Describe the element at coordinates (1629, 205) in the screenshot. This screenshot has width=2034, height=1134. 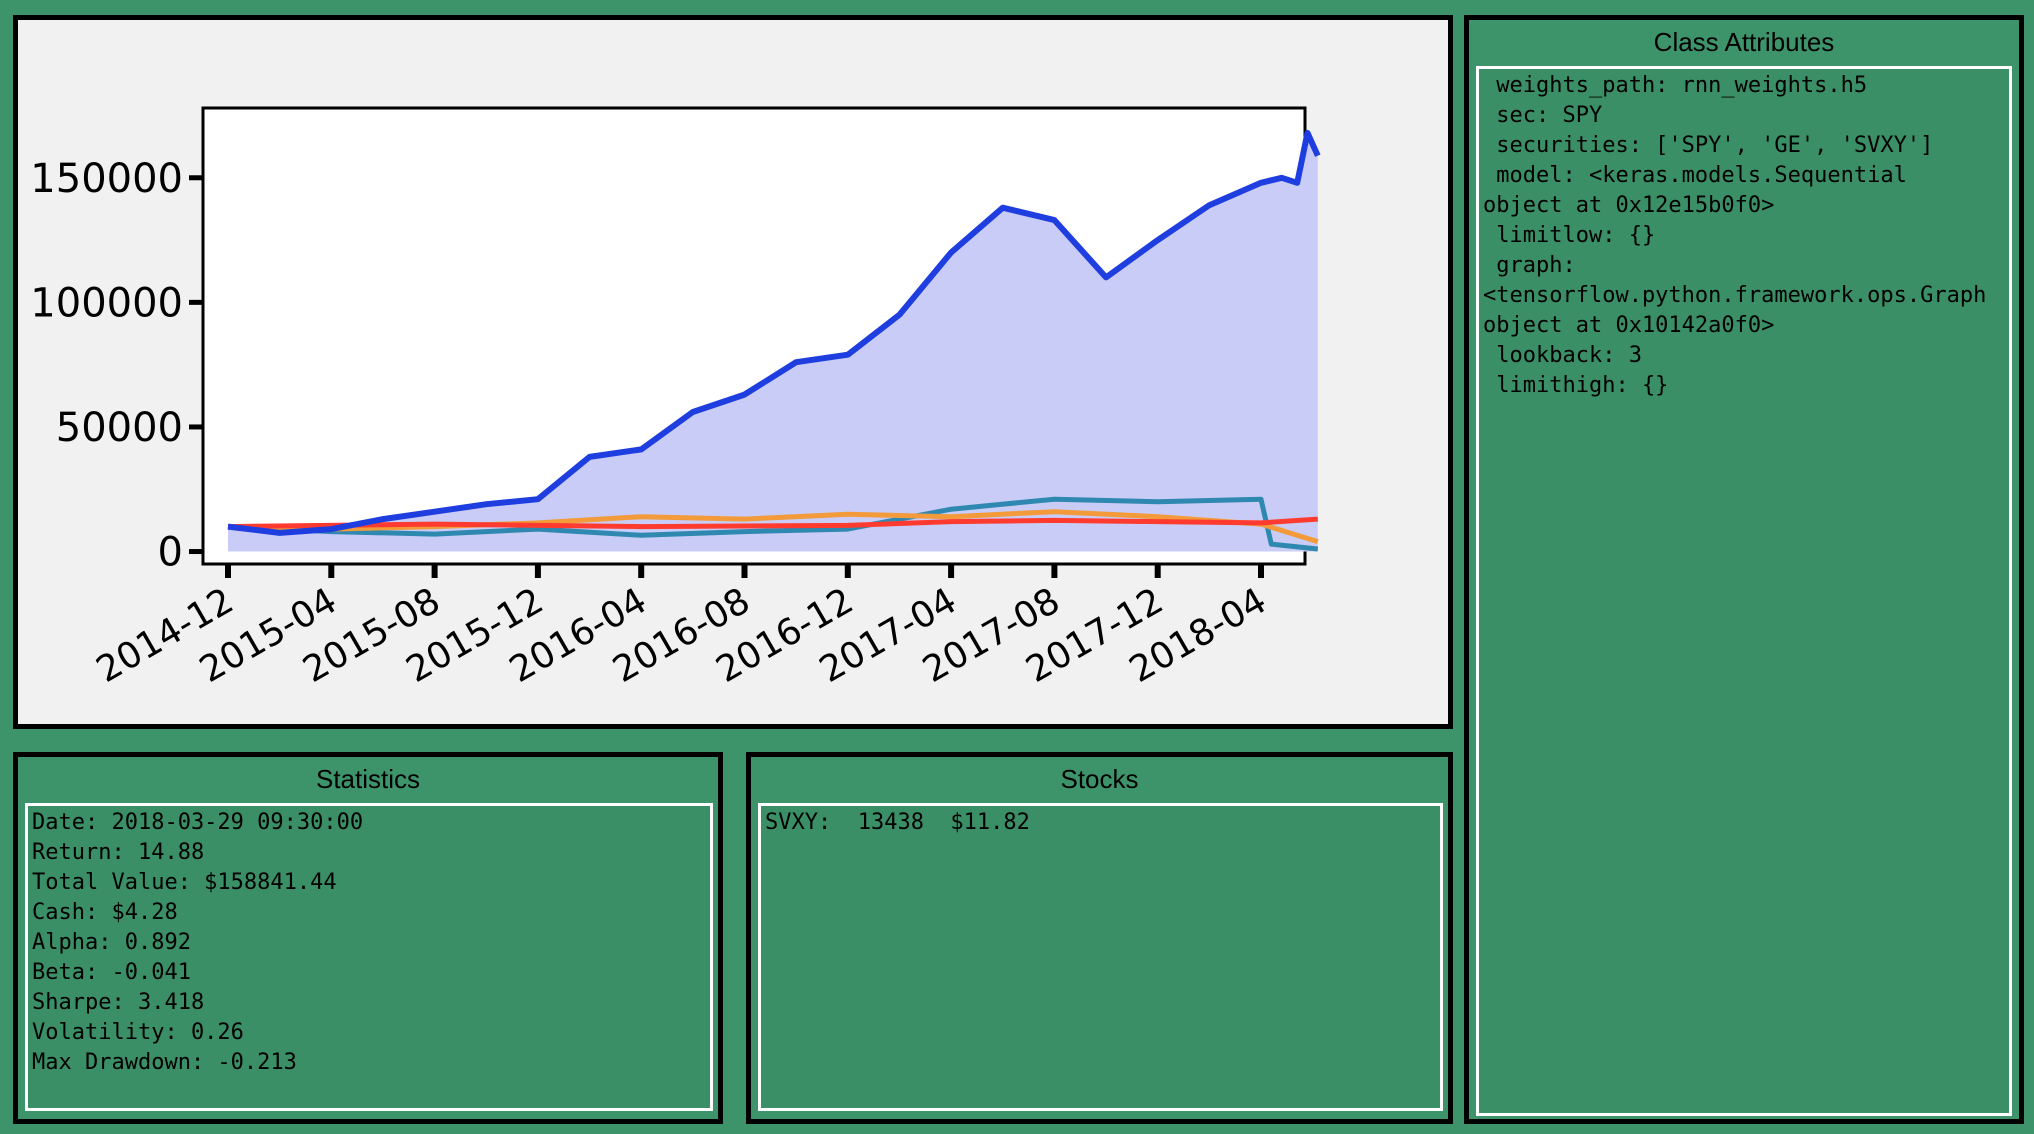
I see `attribute-line: object at 0x12e15b0f0>` at that location.